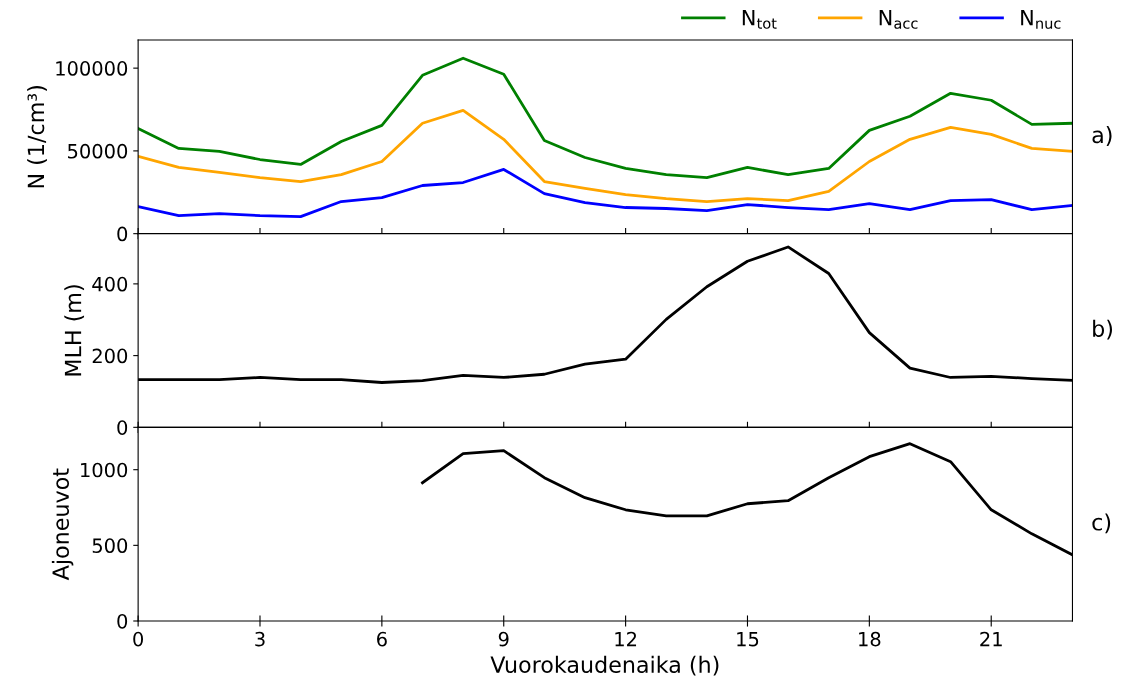 This screenshot has width=1123, height=689. I want to click on legend-label: N$_{nuc}$, so click(1041, 19).